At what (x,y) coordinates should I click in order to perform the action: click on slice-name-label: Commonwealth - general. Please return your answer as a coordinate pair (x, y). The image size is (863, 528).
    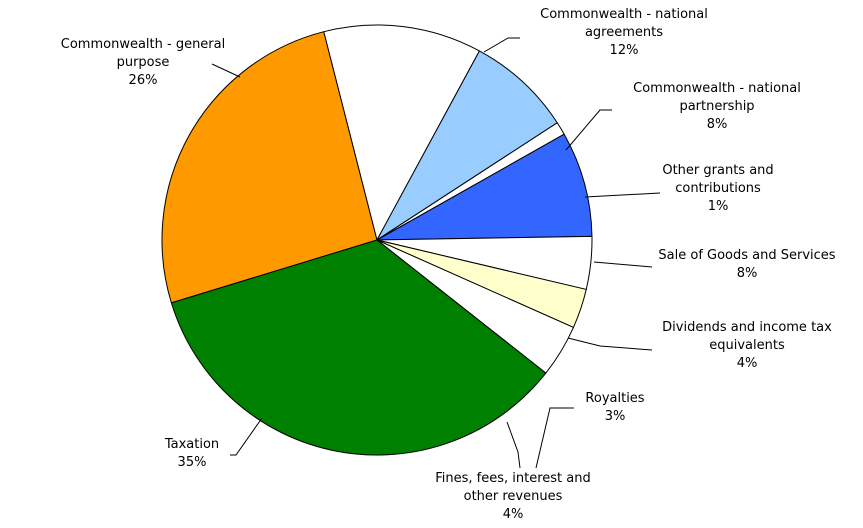
    Looking at the image, I should click on (143, 44).